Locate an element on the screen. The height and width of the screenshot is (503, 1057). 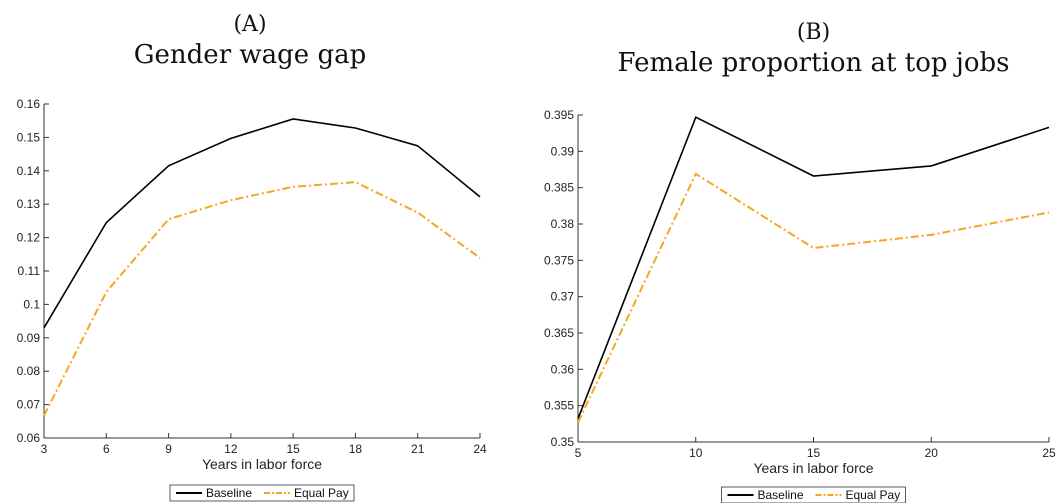
y-tick-label: 0.07 is located at coordinates (29, 405).